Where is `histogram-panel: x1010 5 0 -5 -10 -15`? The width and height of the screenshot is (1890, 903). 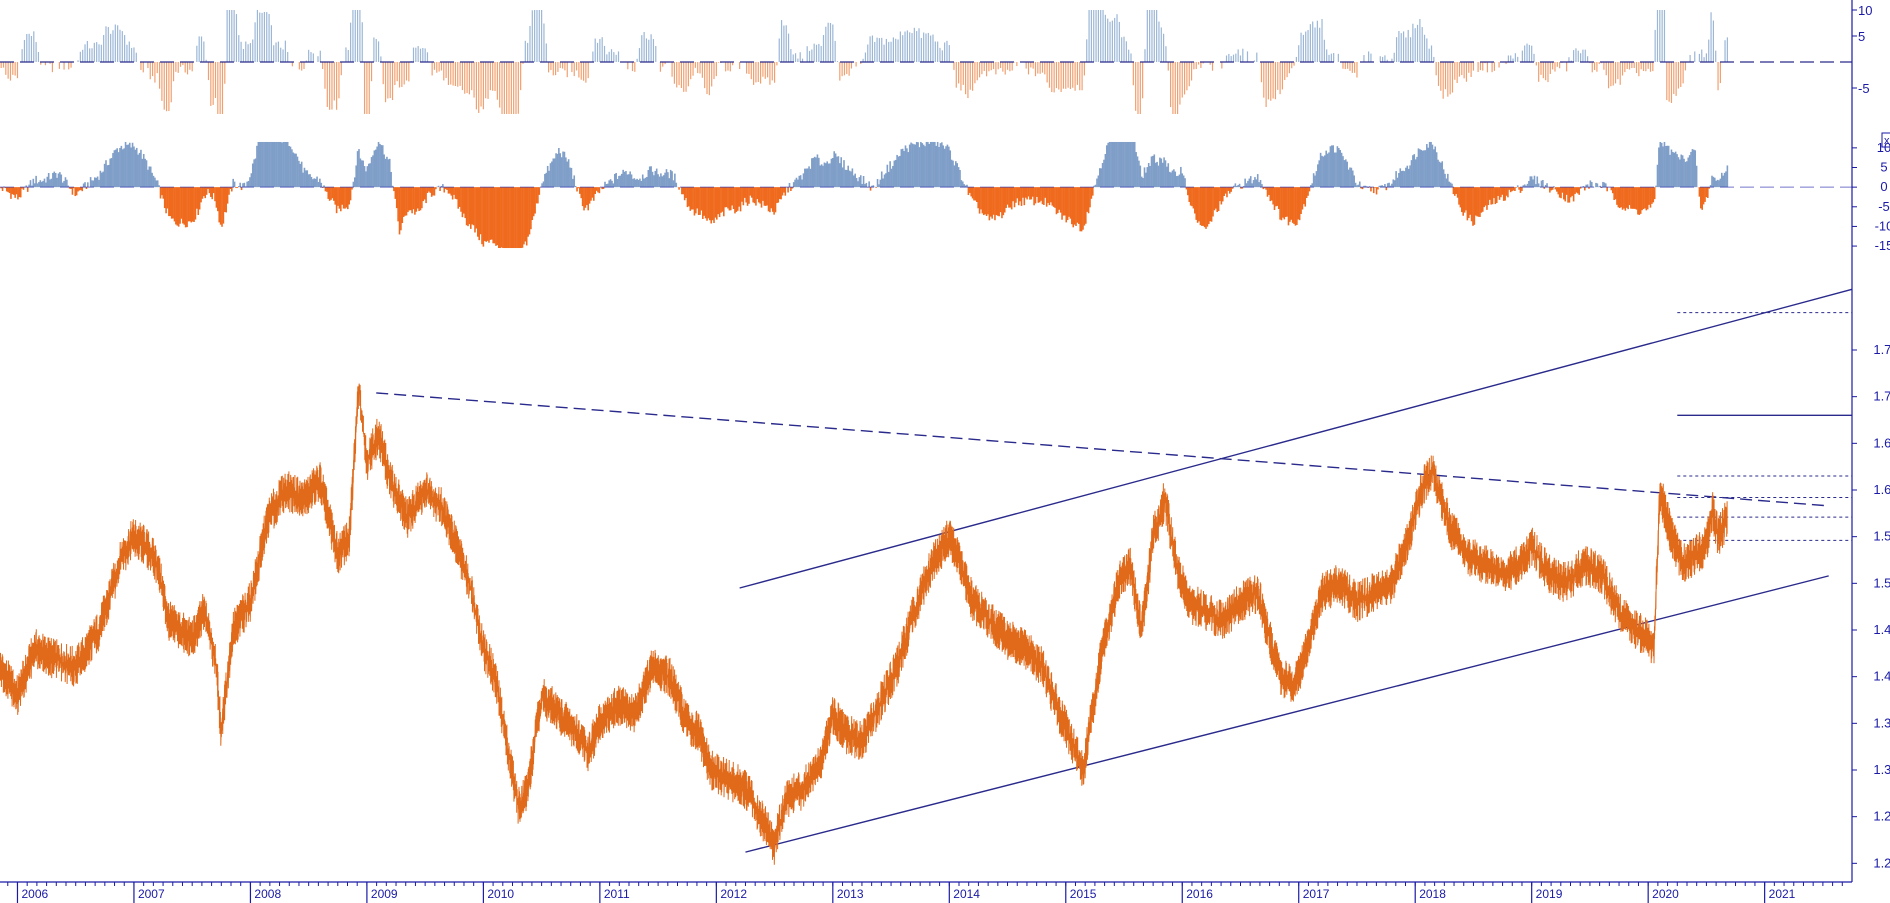 histogram-panel: x1010 5 0 -5 -10 -15 is located at coordinates (945, 192).